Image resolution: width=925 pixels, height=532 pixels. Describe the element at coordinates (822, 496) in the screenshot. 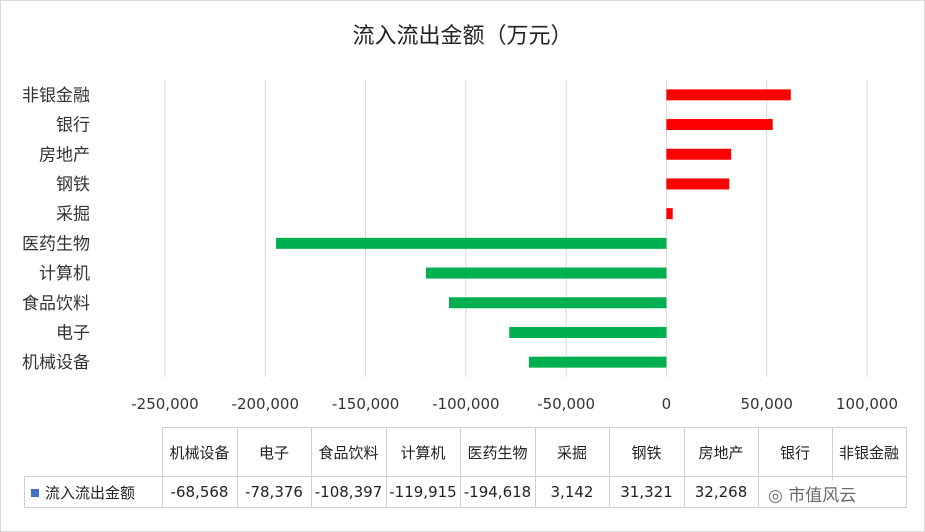

I see `watermark-text: 市值风云` at that location.